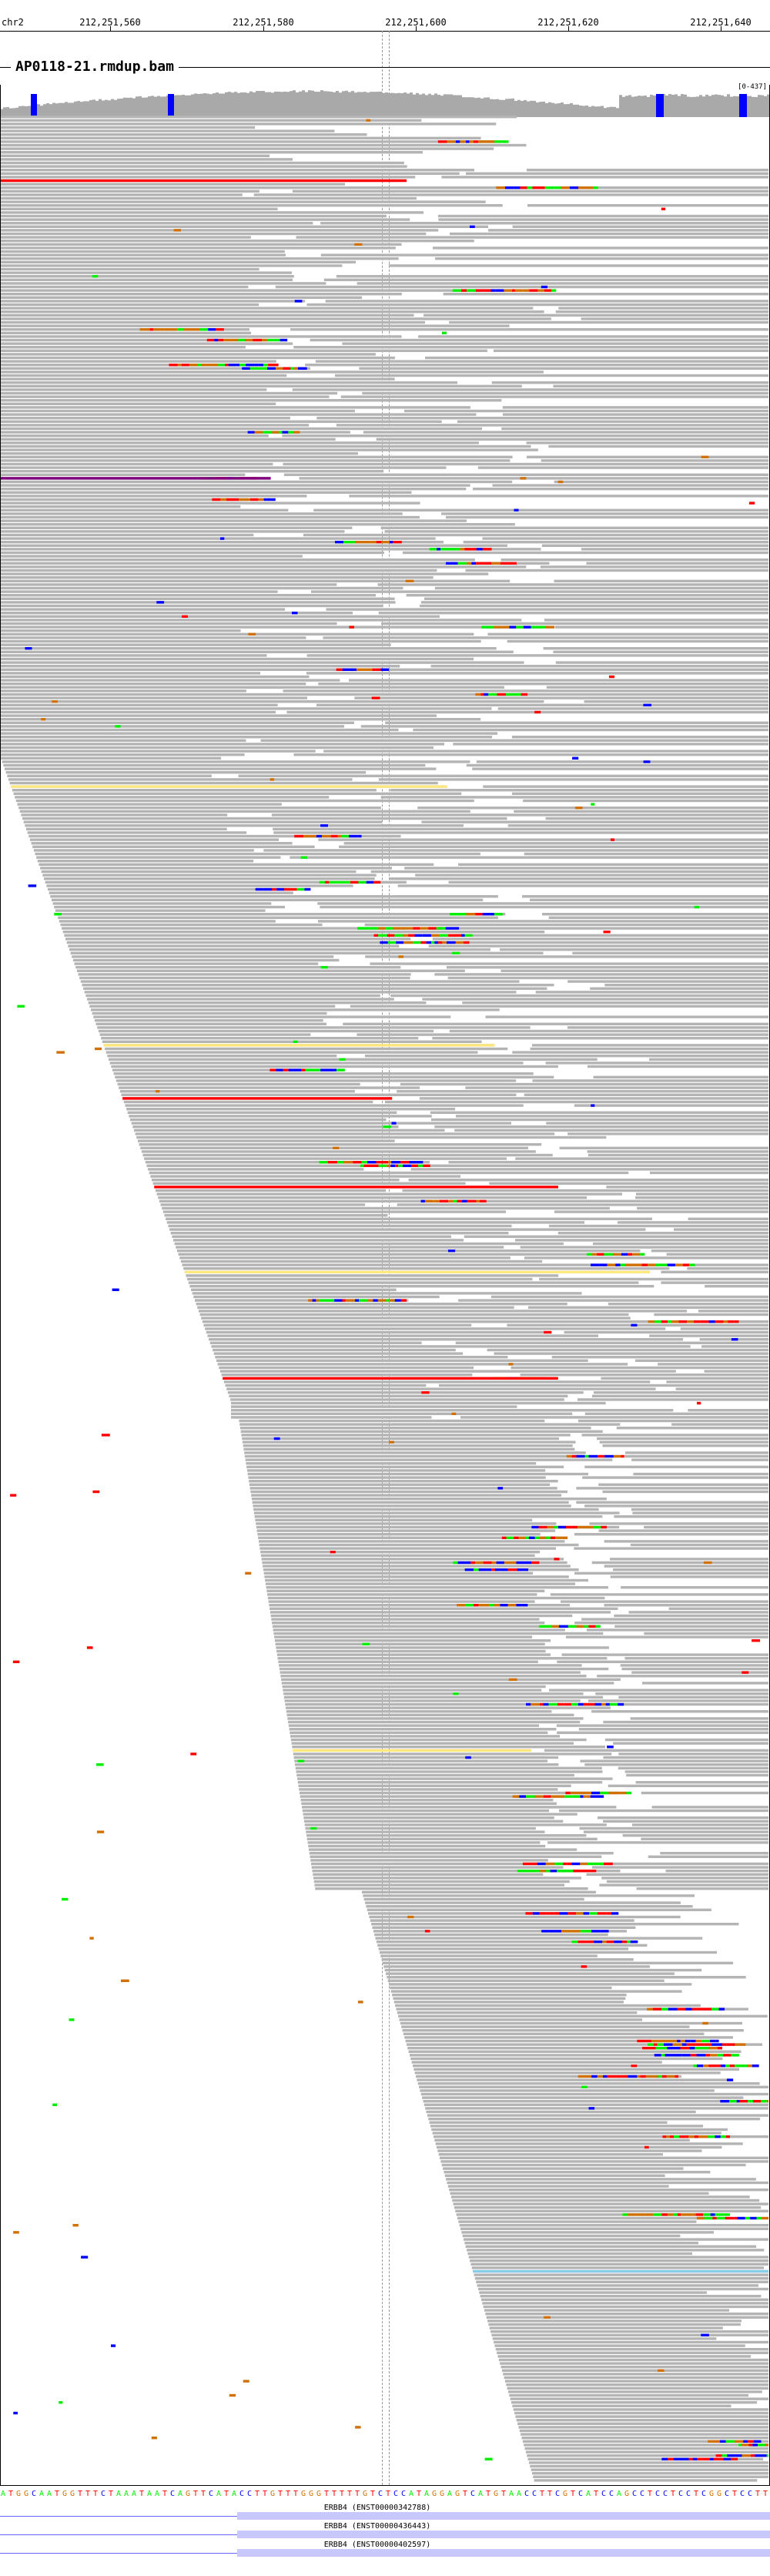 Image resolution: width=770 pixels, height=2576 pixels. I want to click on gene-track-erbb4-402597: ERBB4 (ENST00000402597), so click(385, 2549).